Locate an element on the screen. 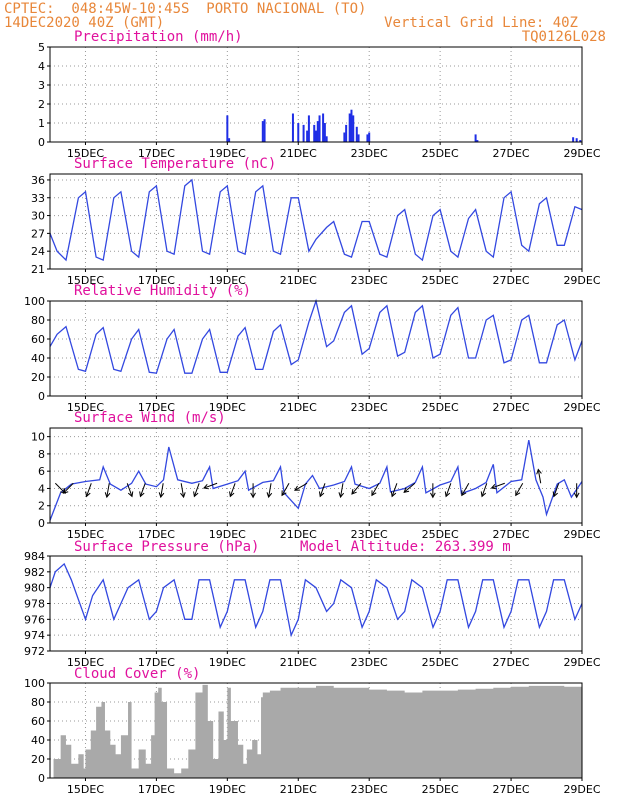  temp-ytick-label: 30 is located at coordinates (38, 216).